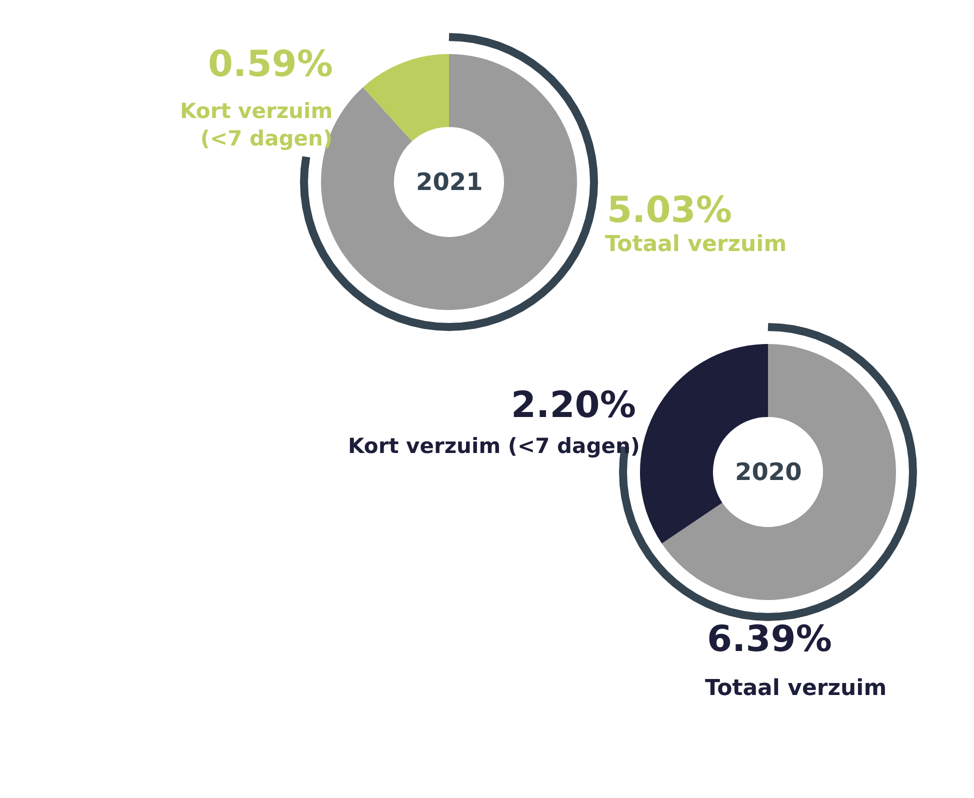 This screenshot has height=798, width=974. Describe the element at coordinates (449, 182) in the screenshot. I see `text: 2021` at that location.